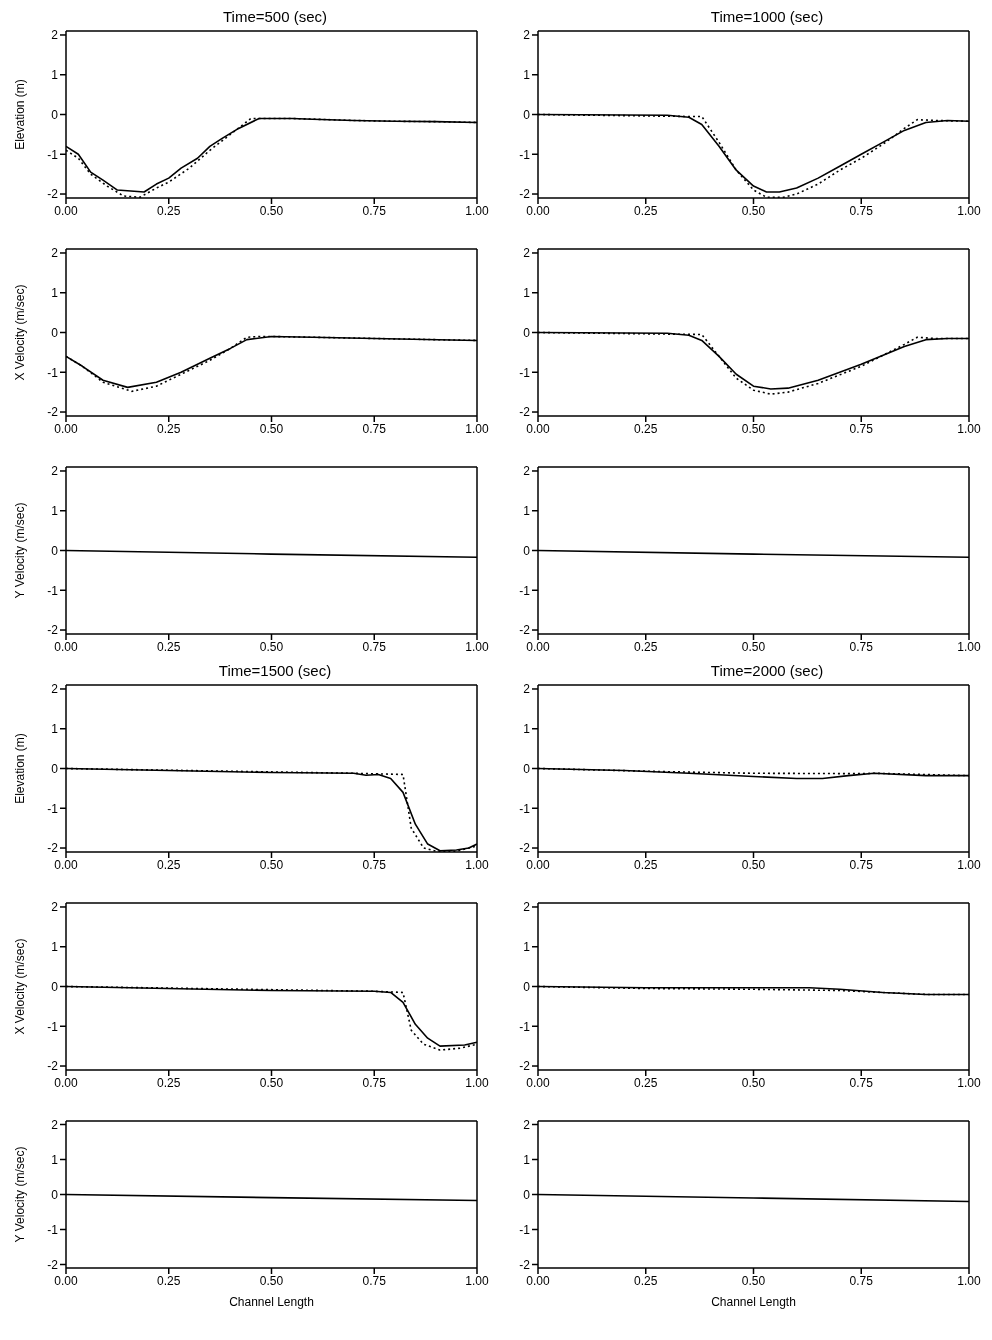 This screenshot has width=992, height=1340. Describe the element at coordinates (767, 670) in the screenshot. I see `chart-title: Time=2000 (sec)` at that location.